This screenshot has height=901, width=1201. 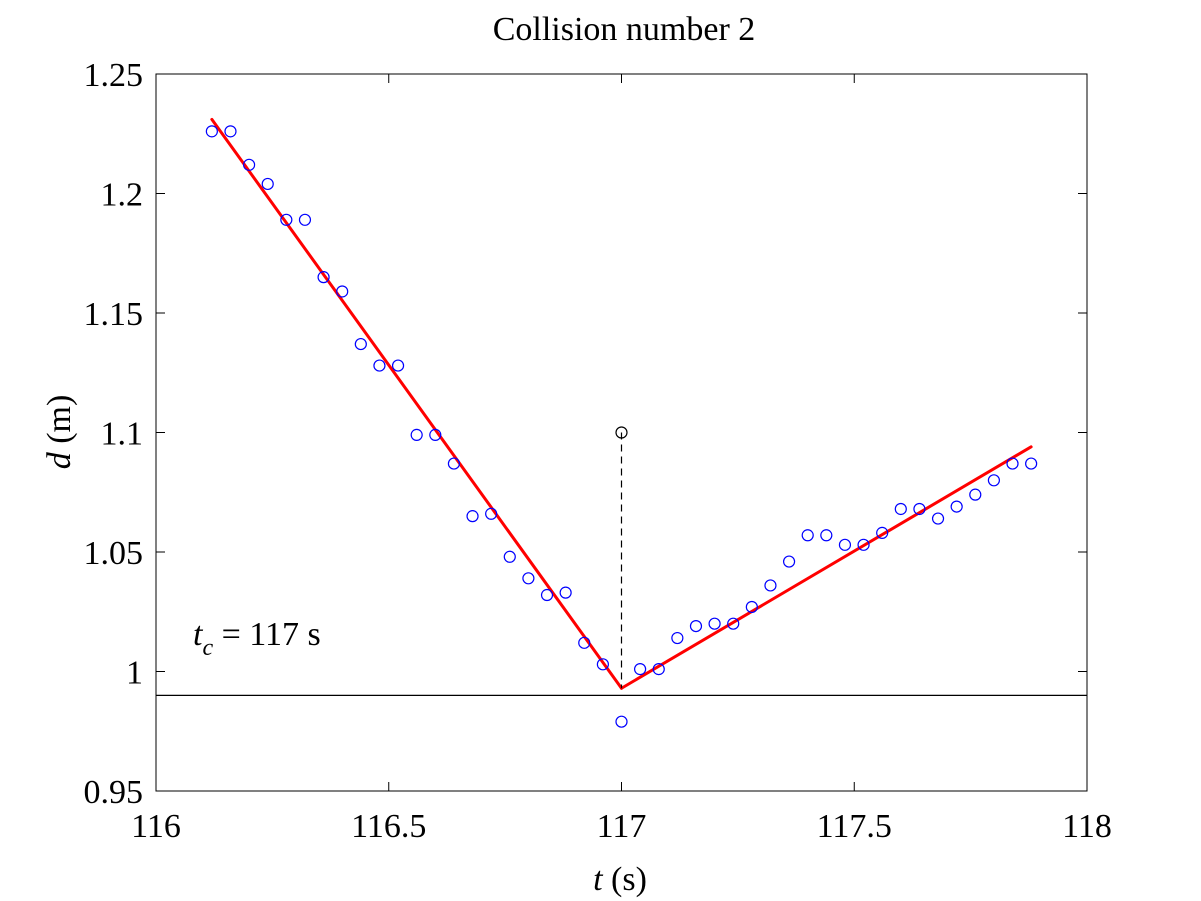 I want to click on x-tick-label: 116.5, so click(x=388, y=826).